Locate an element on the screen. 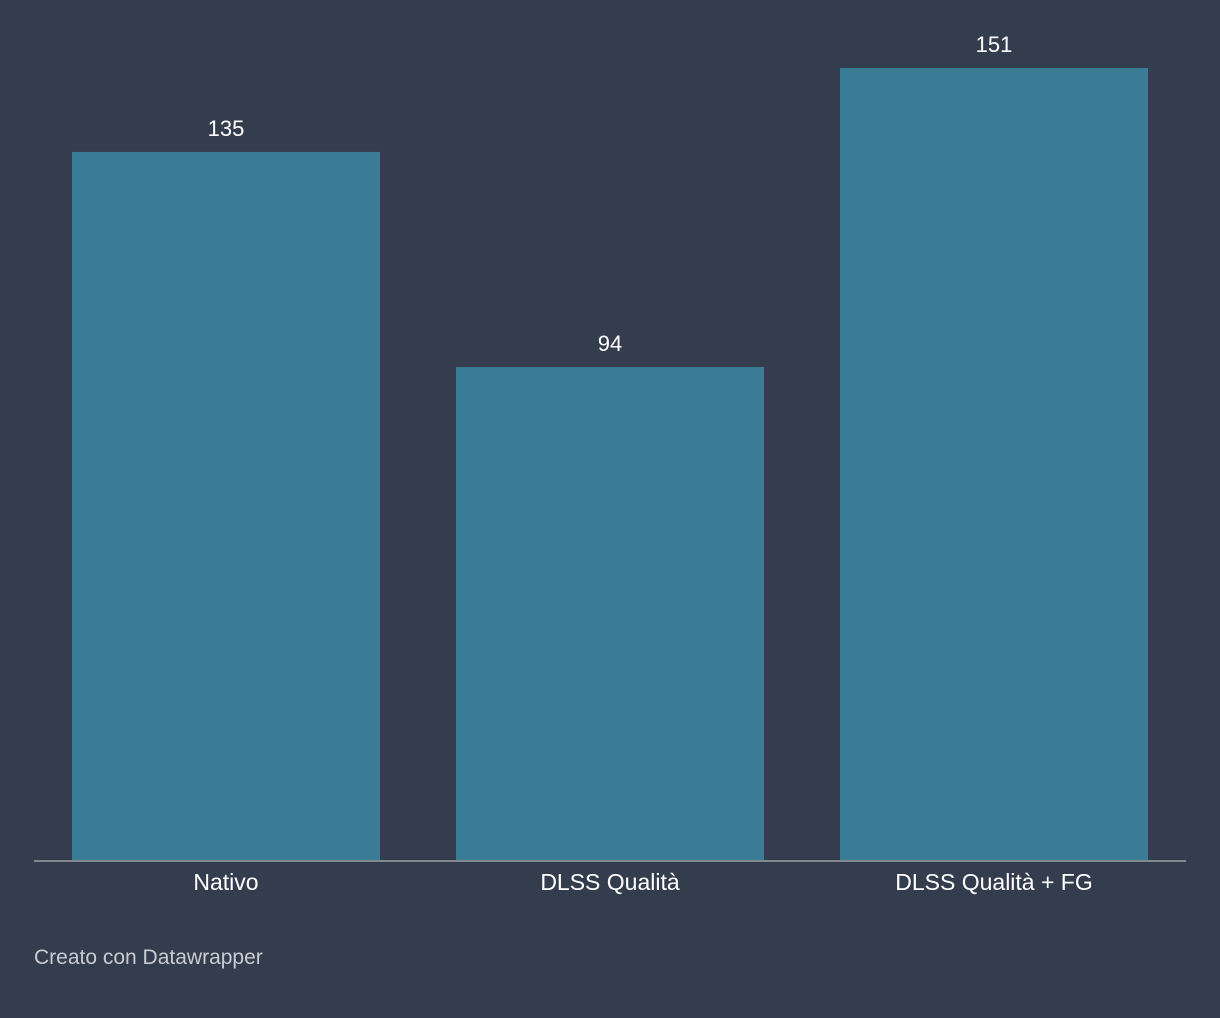 The image size is (1220, 1018). category-label-0: Nativo is located at coordinates (225, 882).